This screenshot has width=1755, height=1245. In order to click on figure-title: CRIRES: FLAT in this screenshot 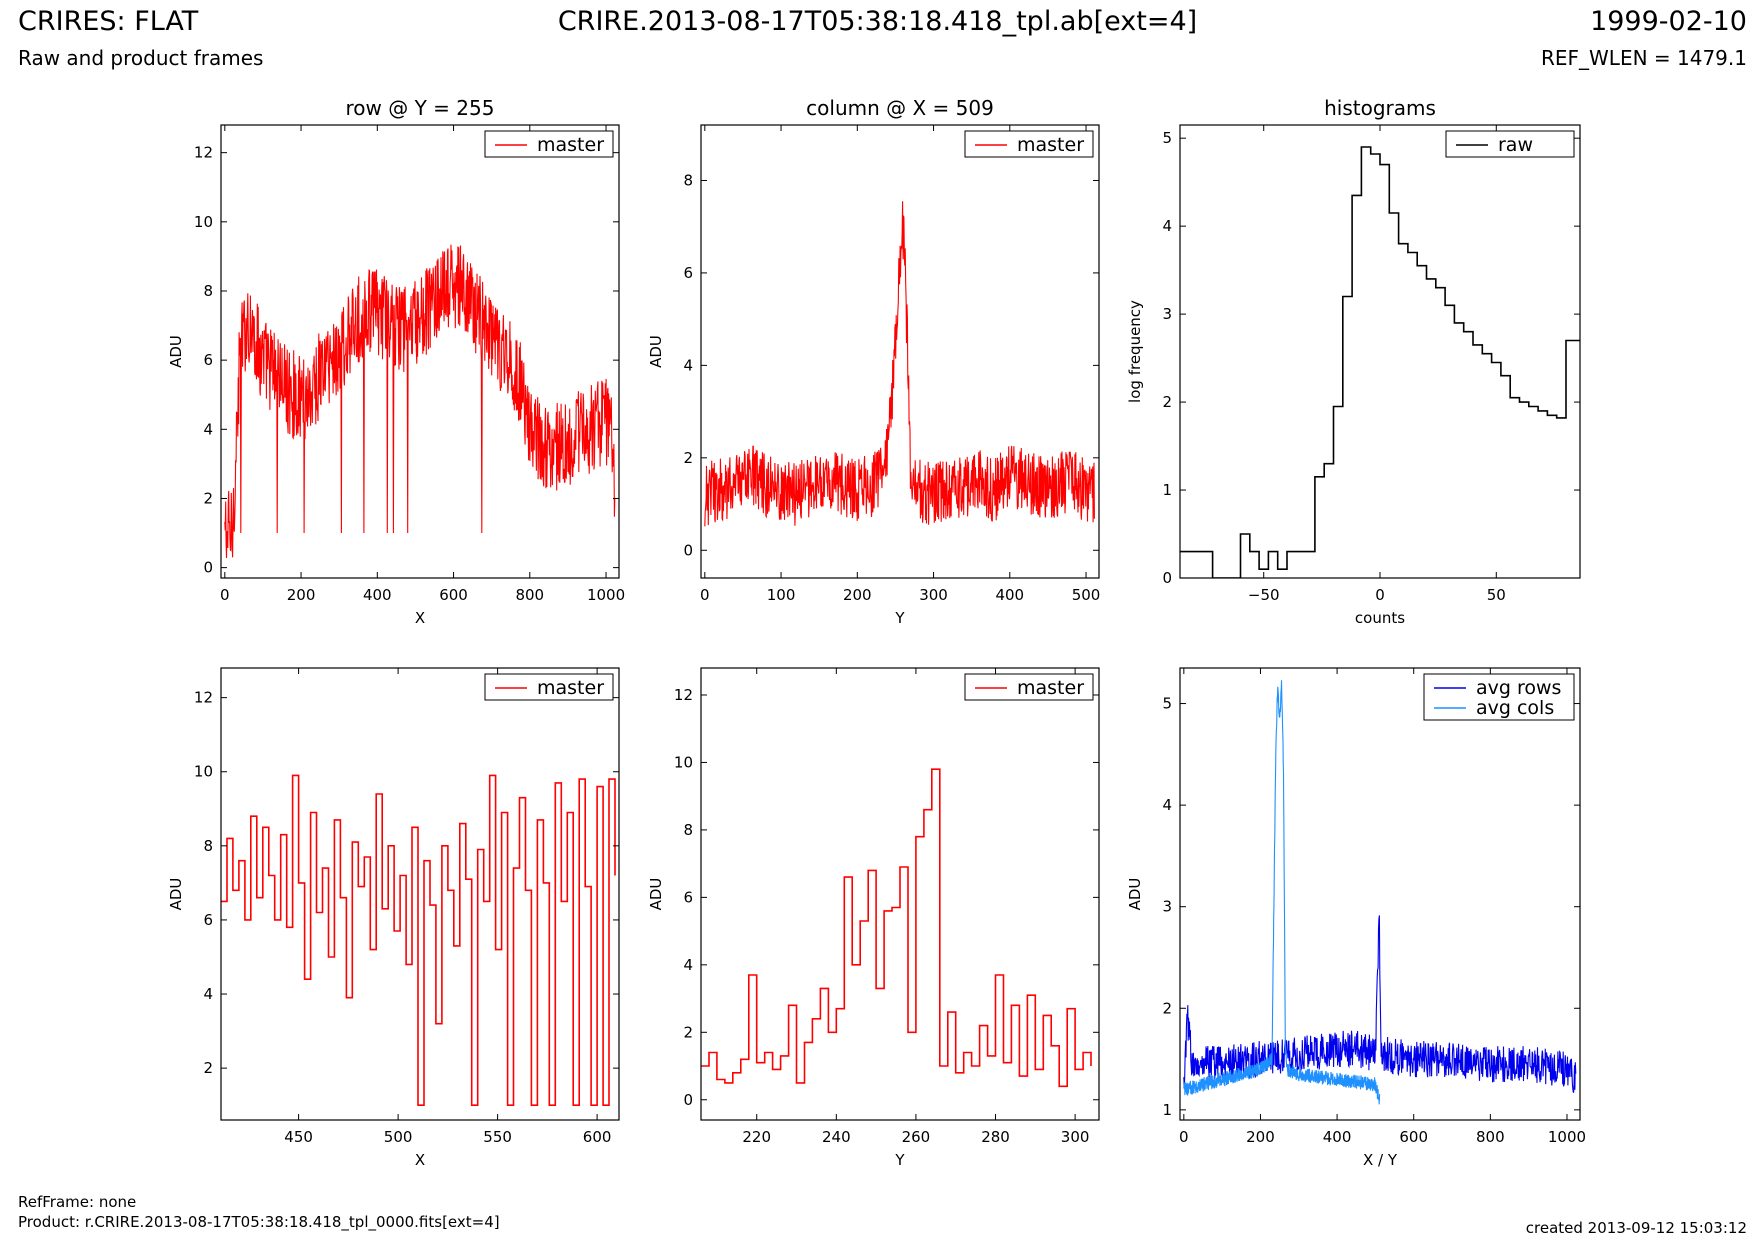, I will do `click(108, 21)`.